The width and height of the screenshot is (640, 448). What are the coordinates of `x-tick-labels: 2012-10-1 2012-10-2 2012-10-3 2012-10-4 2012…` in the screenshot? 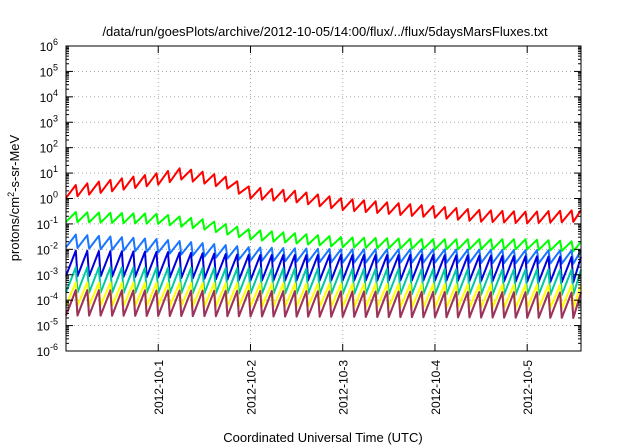 It's located at (343, 387).